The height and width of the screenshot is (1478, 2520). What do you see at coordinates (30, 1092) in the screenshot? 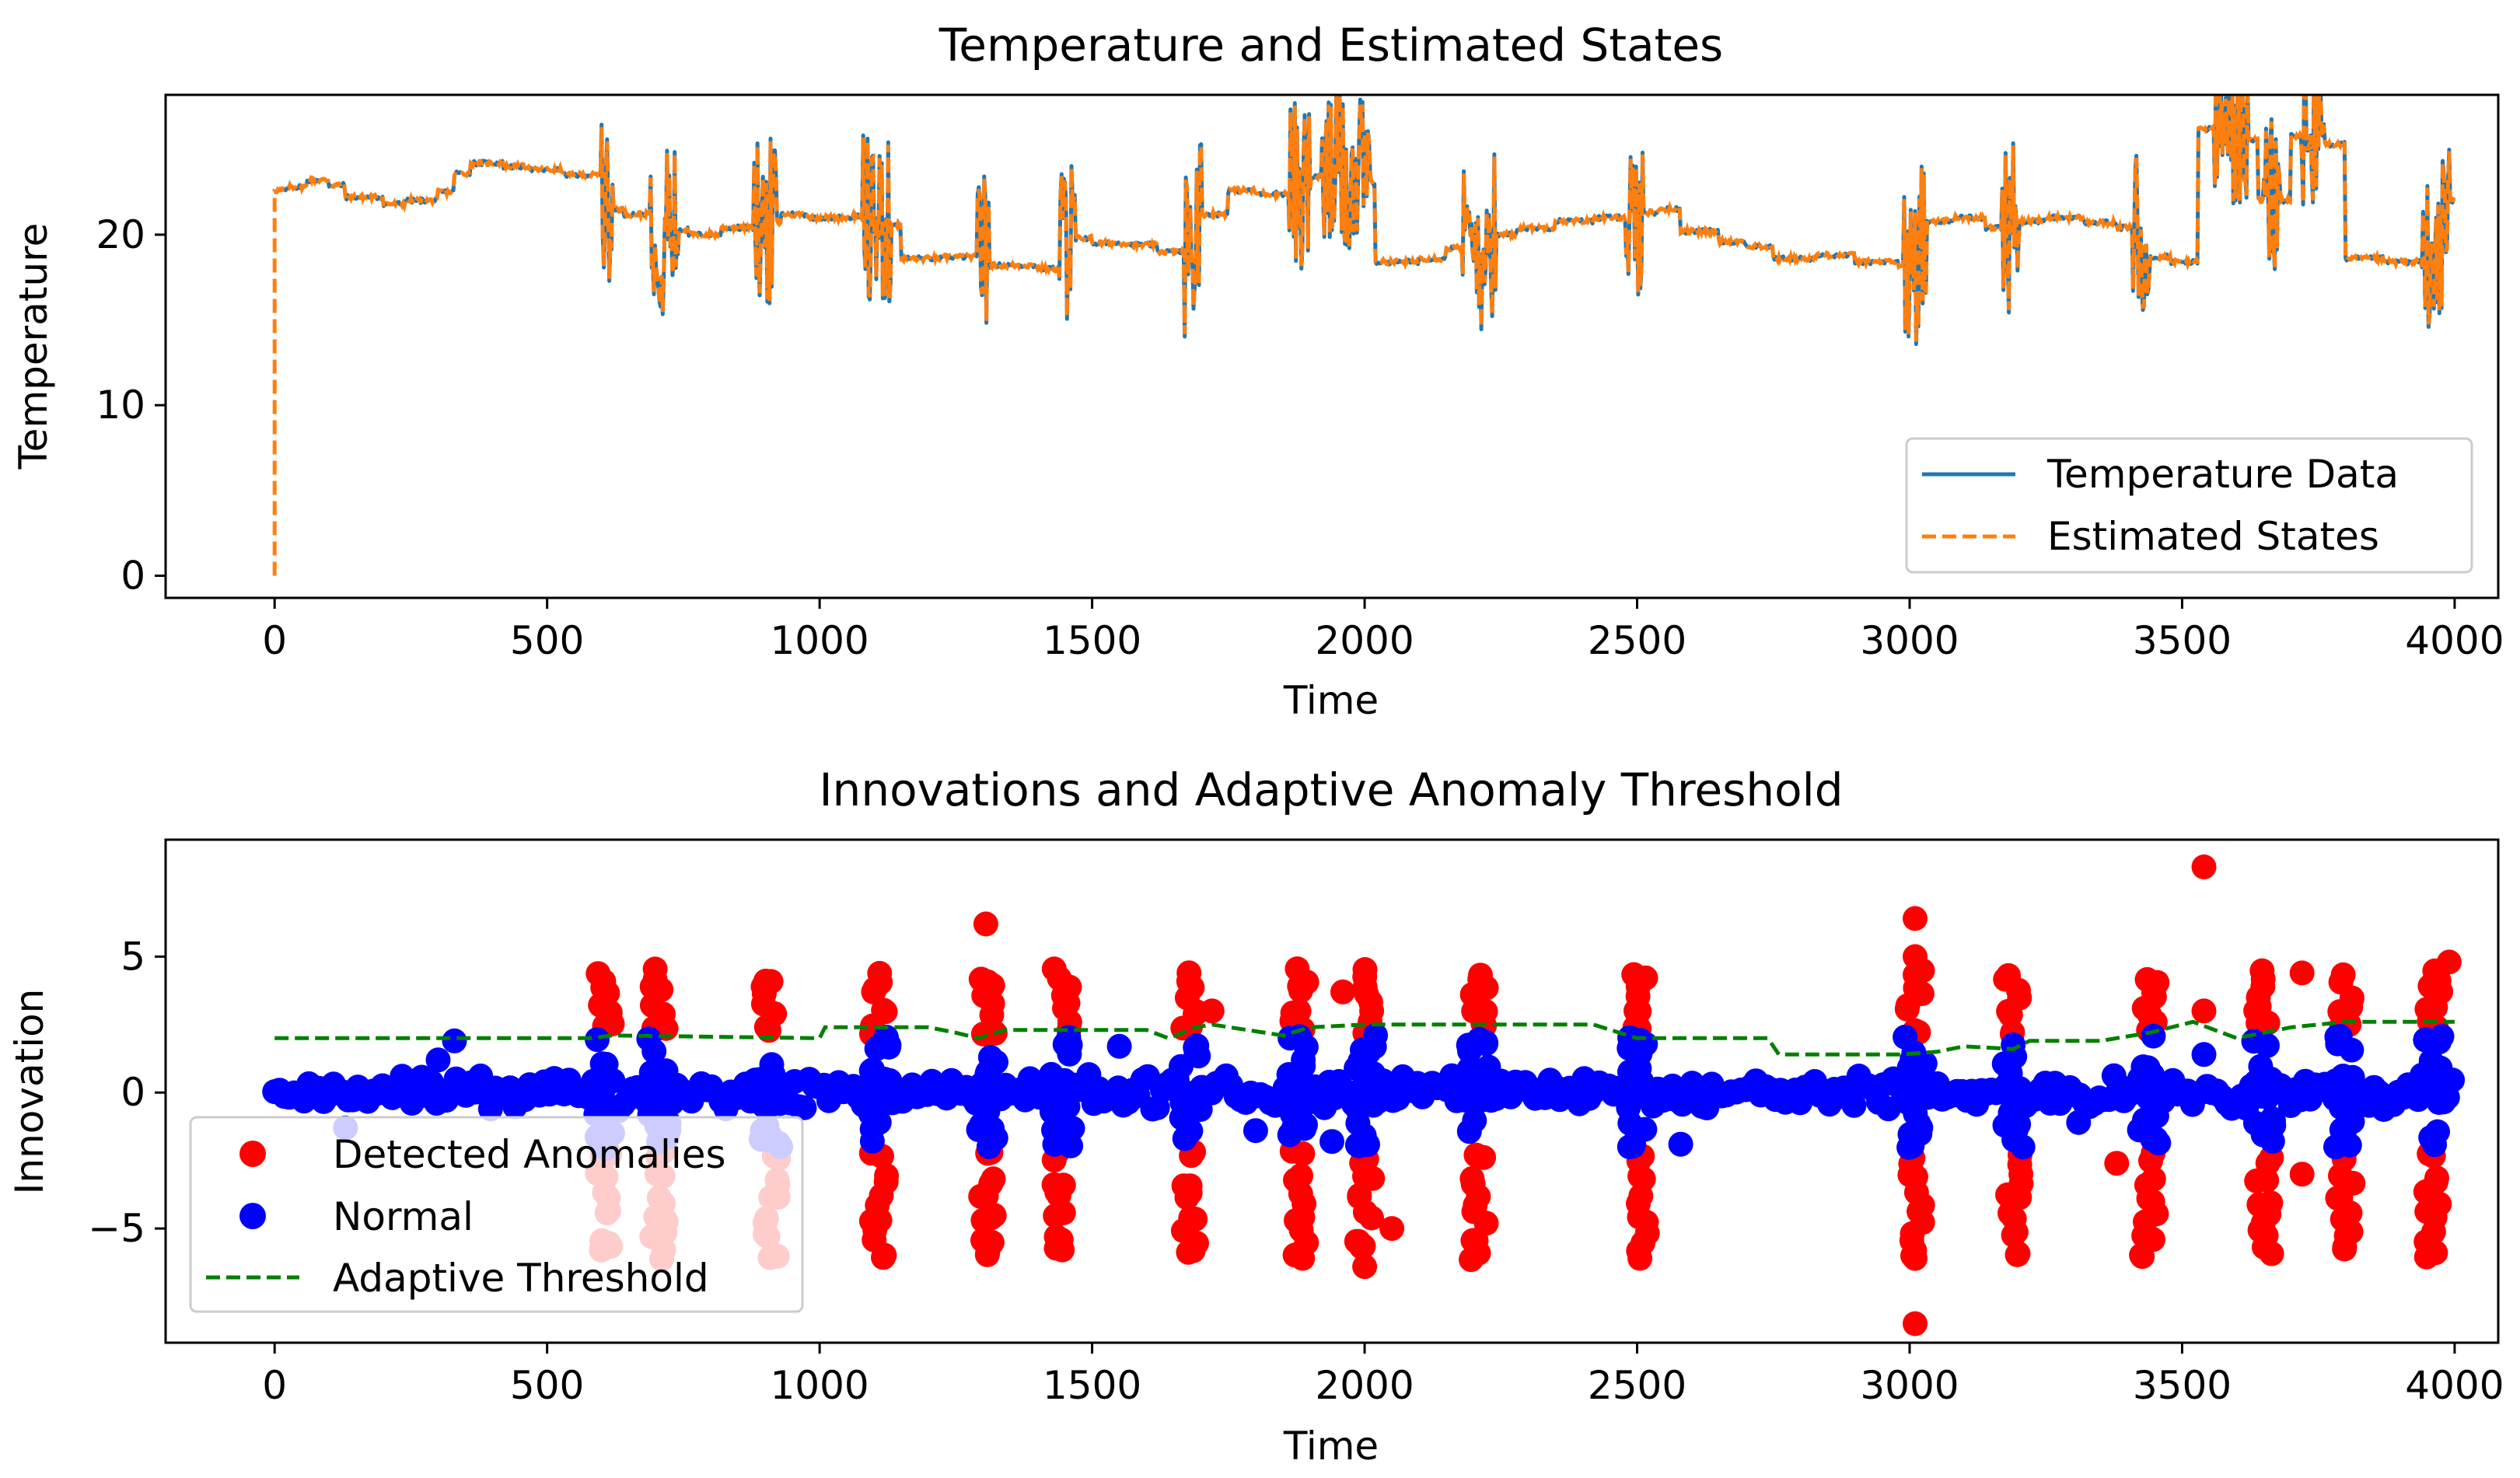
I see `y-axis-label: Innovation` at bounding box center [30, 1092].